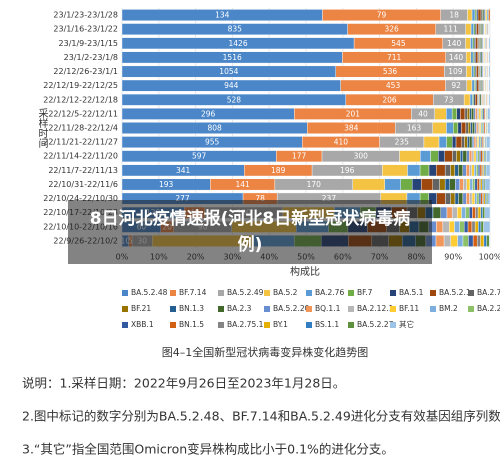  I want to click on legend-label: XBB.1, so click(142, 324).